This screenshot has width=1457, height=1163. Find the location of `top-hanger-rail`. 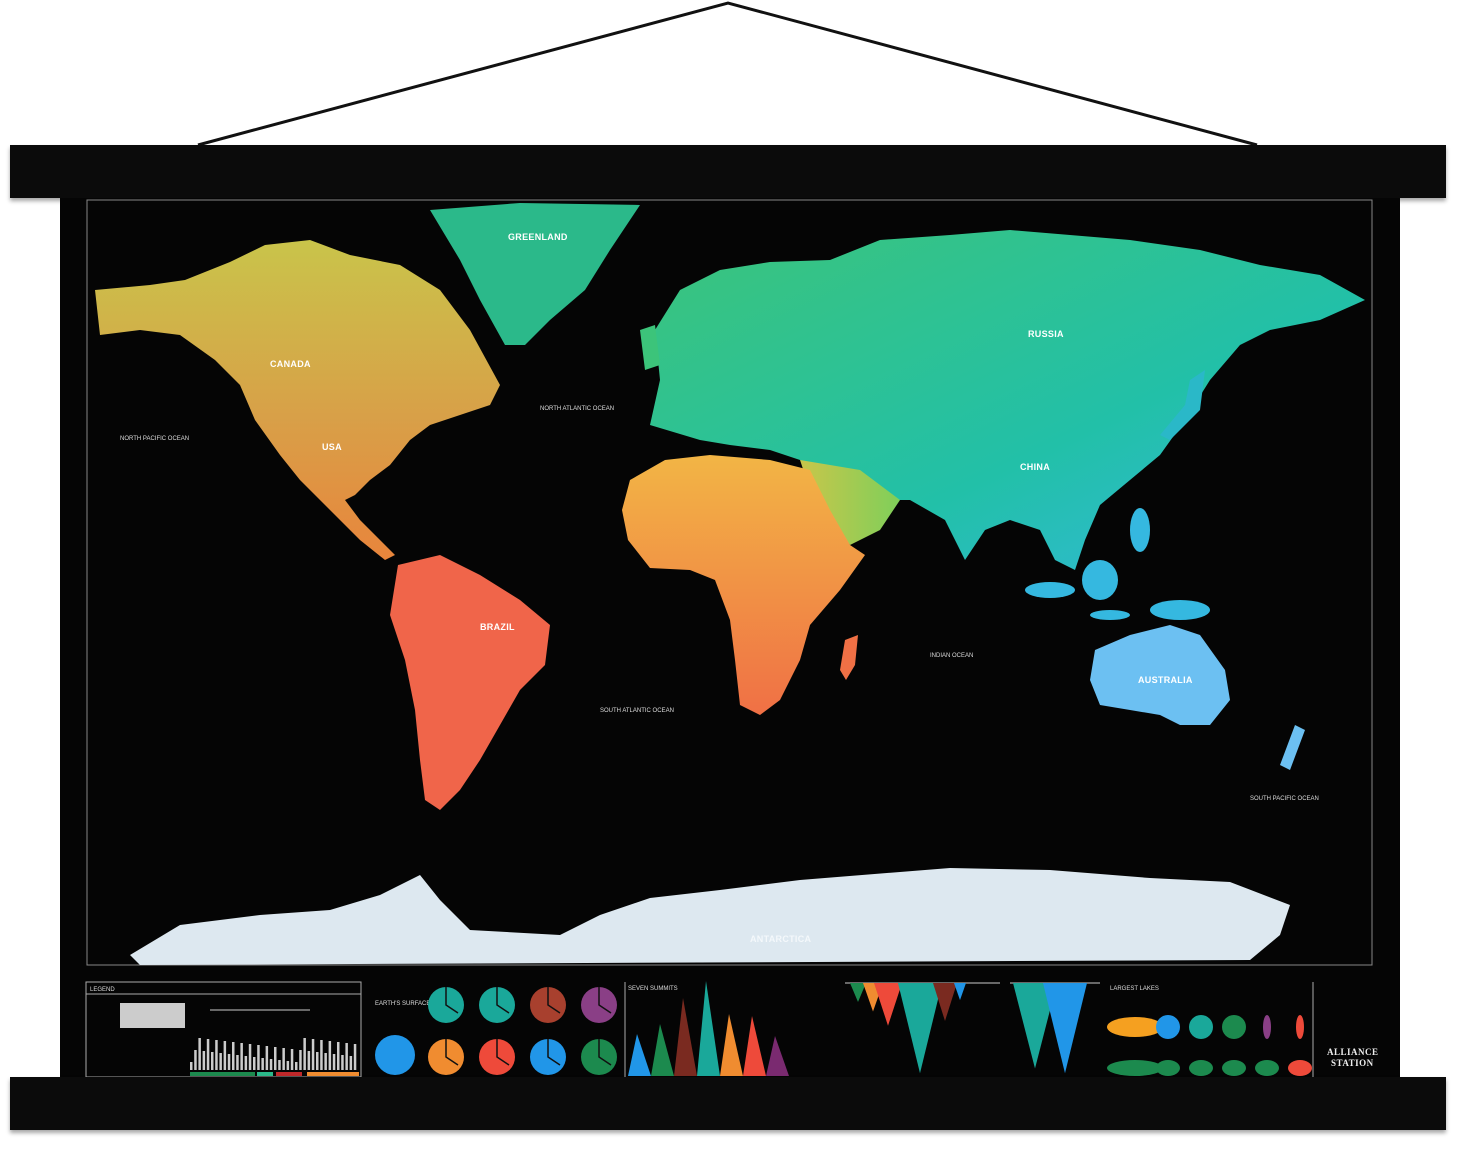

top-hanger-rail is located at coordinates (728, 171).